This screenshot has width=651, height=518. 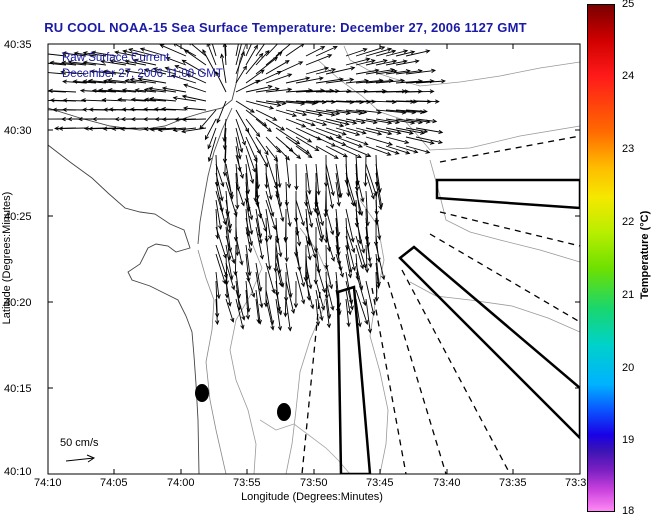 What do you see at coordinates (628, 5) in the screenshot?
I see `colorbar-tick: 25` at bounding box center [628, 5].